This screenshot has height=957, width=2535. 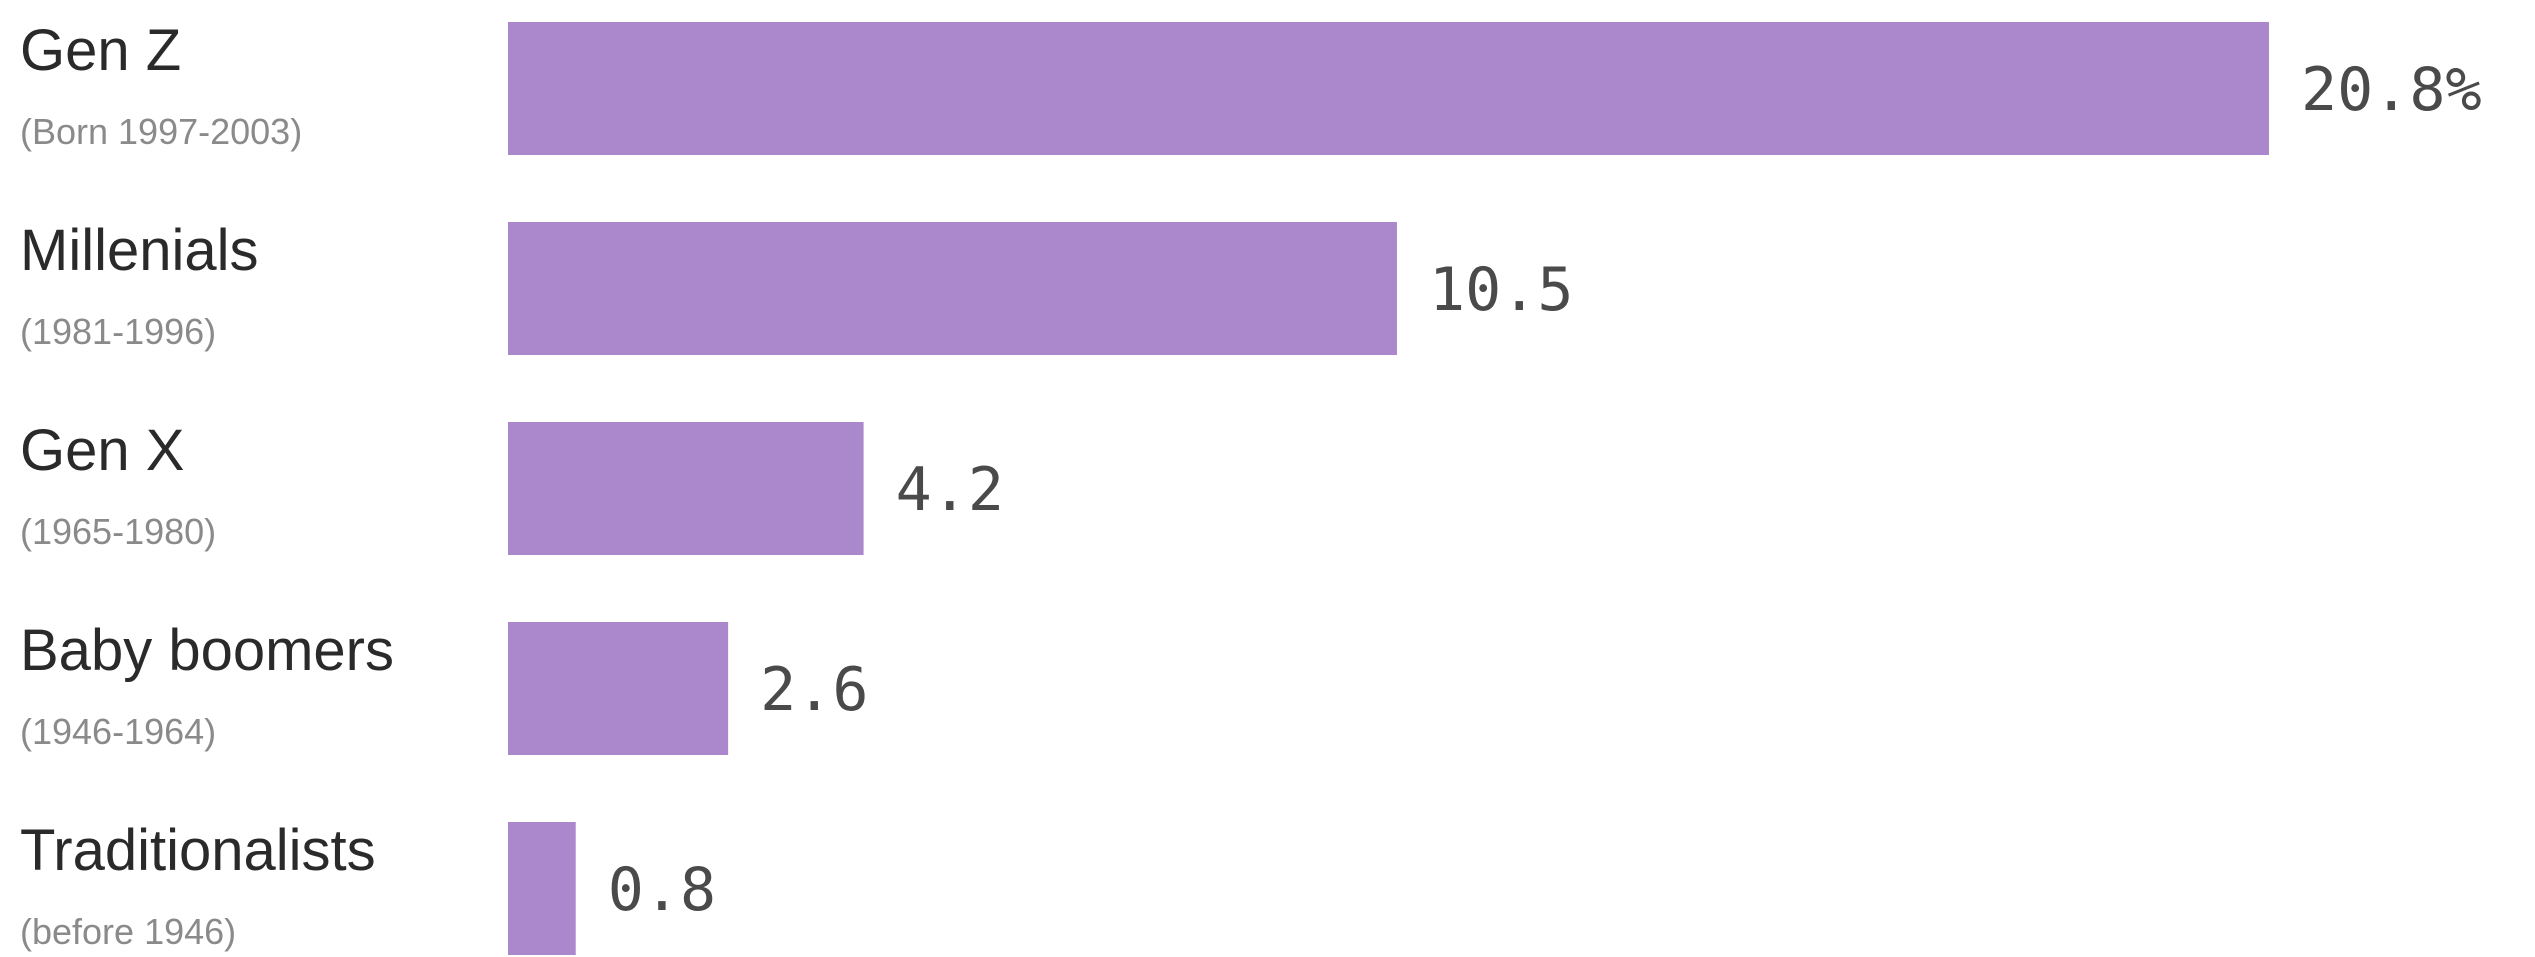 What do you see at coordinates (952, 288) in the screenshot?
I see `bar-millenials` at bounding box center [952, 288].